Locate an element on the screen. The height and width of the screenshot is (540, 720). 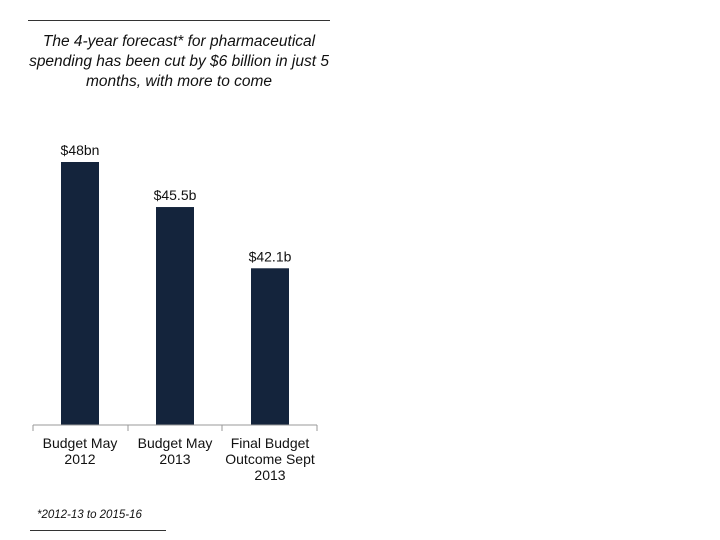
category-label: Outcome Sept is located at coordinates (270, 459).